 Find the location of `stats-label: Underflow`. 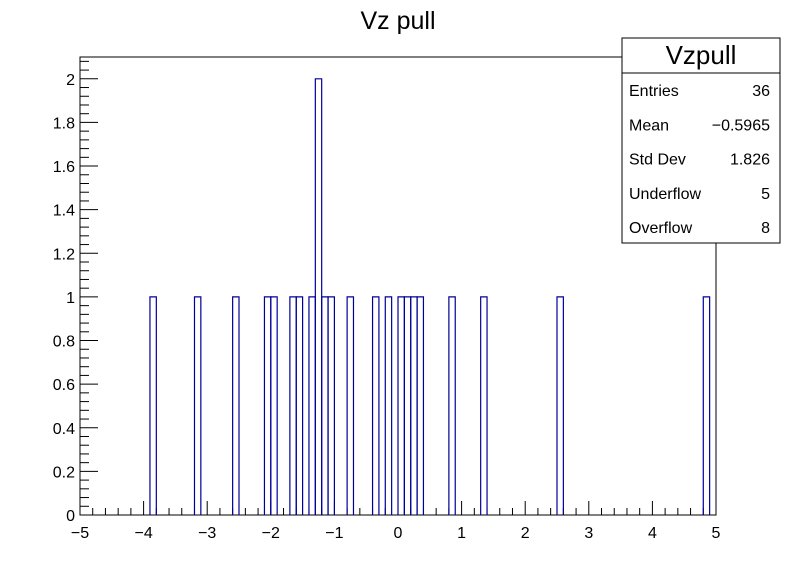

stats-label: Underflow is located at coordinates (665, 194).